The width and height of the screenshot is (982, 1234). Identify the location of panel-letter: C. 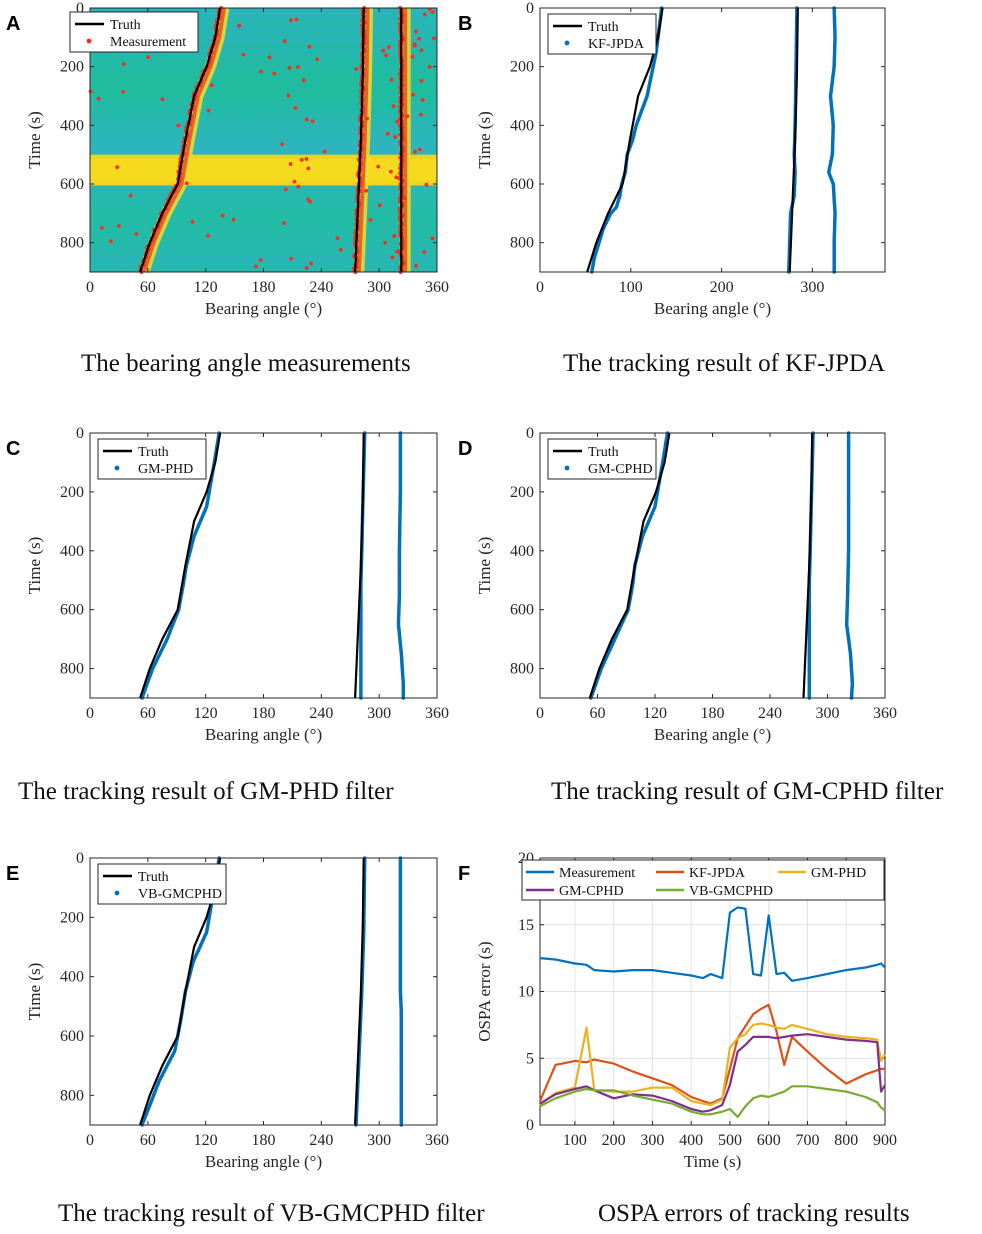
(13, 449).